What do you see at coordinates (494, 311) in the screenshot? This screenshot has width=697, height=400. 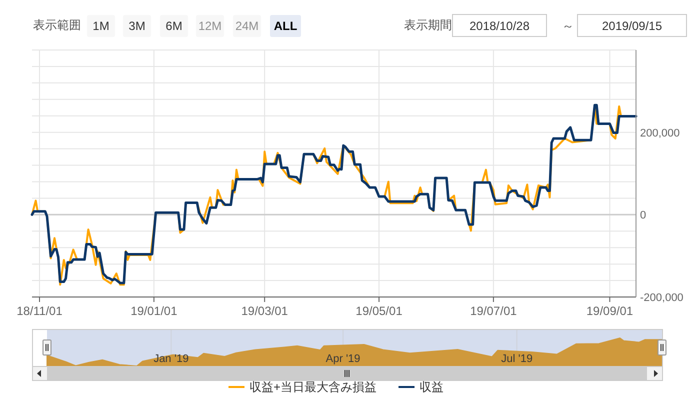 I see `x-tick-label: 19/07/01` at bounding box center [494, 311].